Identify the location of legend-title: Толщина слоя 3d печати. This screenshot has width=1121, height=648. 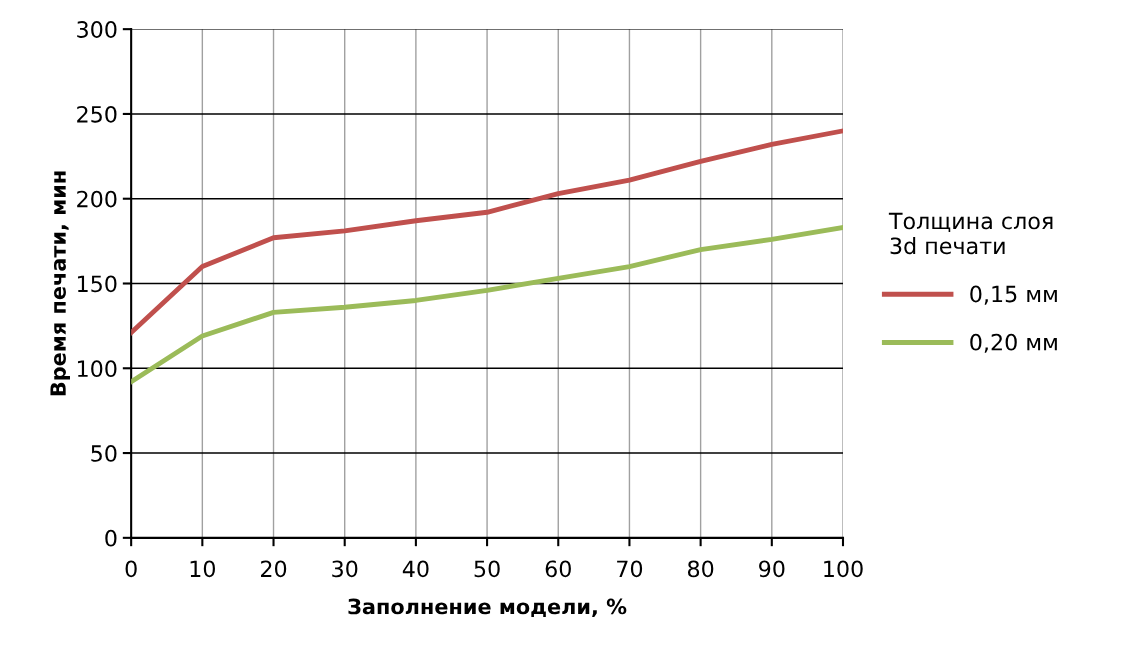
(970, 233).